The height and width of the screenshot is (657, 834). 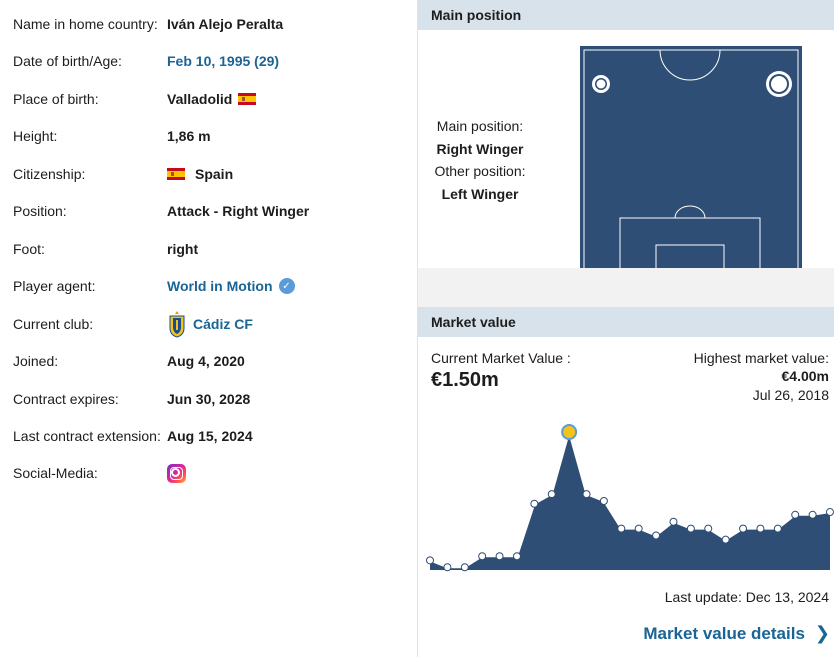 I want to click on value-foot: right, so click(x=183, y=249).